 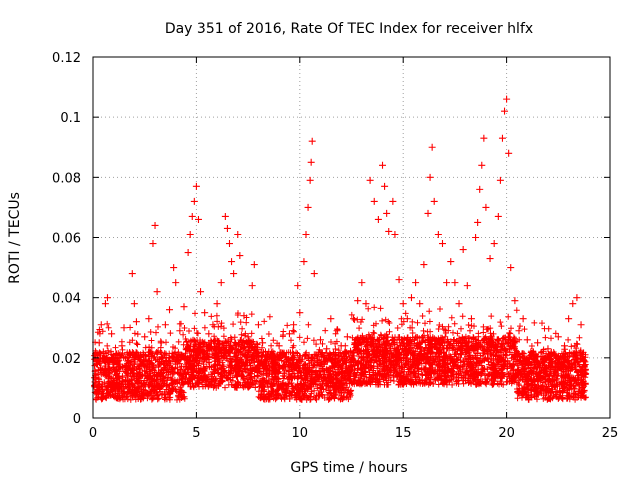 What do you see at coordinates (66, 178) in the screenshot?
I see `y-tick-label: 0.08` at bounding box center [66, 178].